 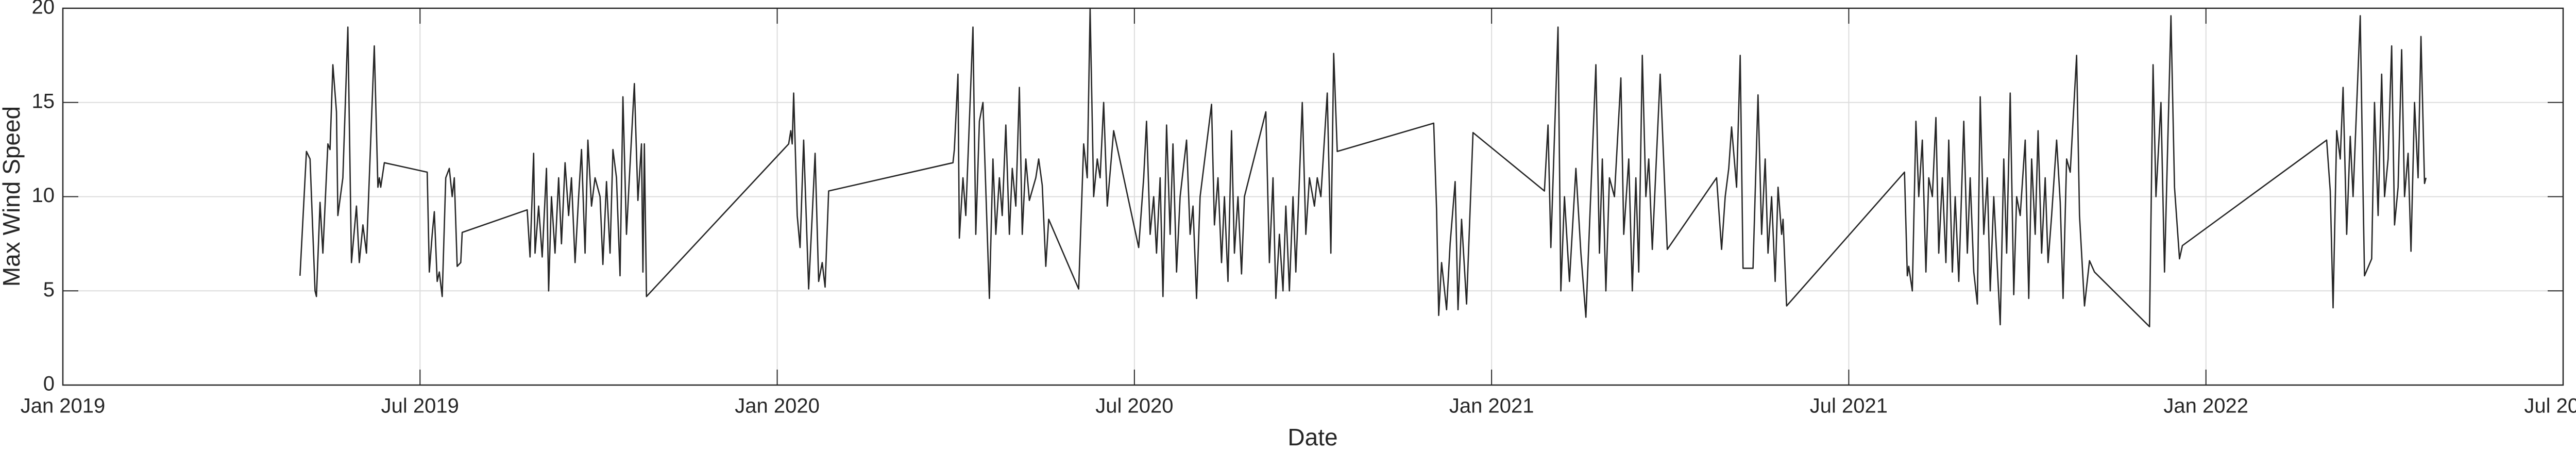 What do you see at coordinates (43, 9) in the screenshot?
I see `y-tick-label: 20` at bounding box center [43, 9].